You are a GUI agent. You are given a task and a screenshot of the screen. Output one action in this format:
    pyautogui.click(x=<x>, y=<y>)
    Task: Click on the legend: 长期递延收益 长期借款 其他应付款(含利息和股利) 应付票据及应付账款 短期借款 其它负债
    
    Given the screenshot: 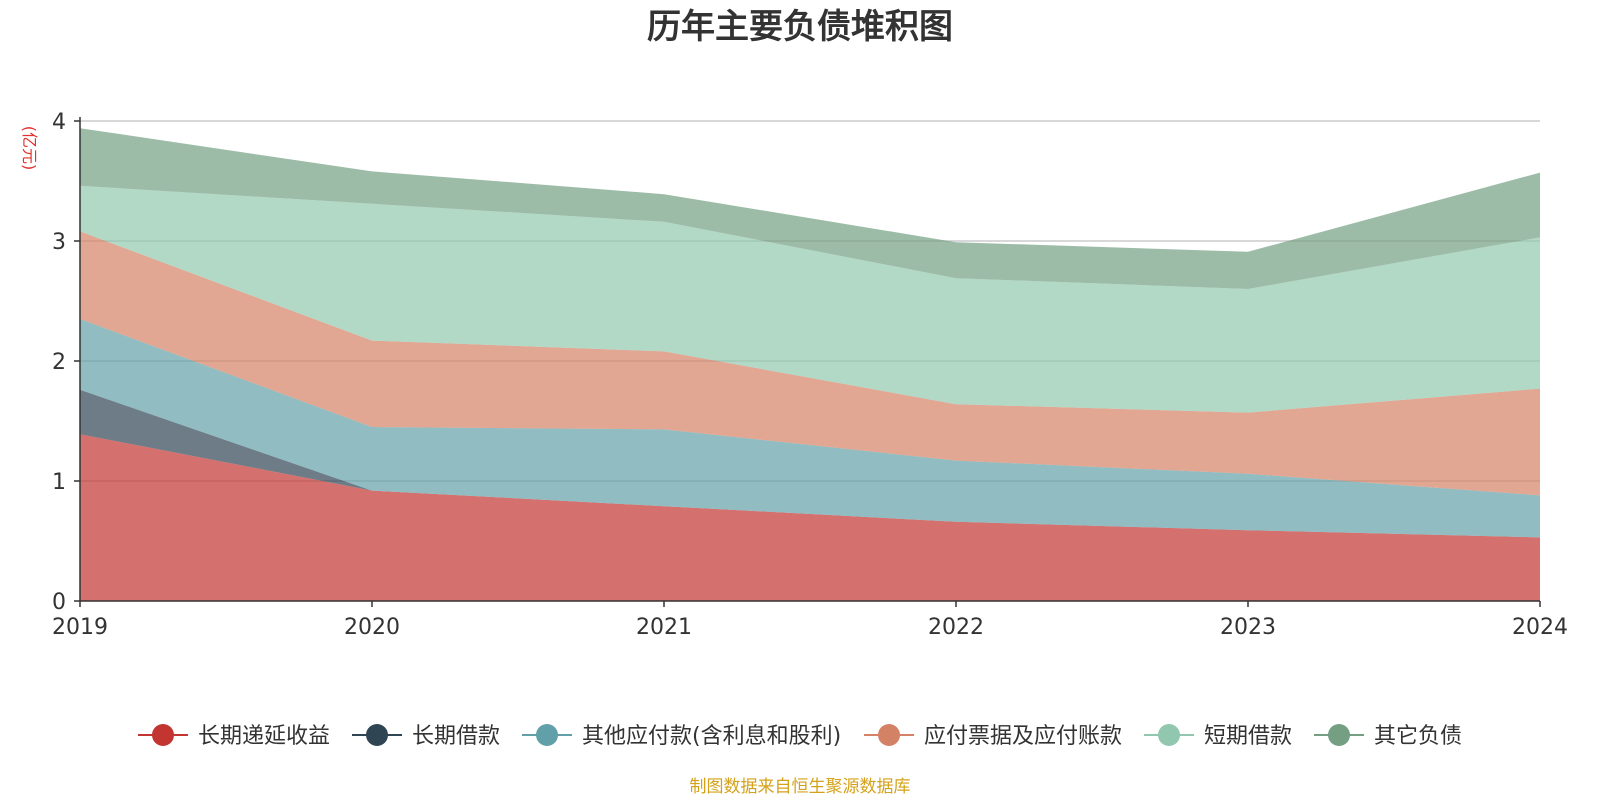 What is the action you would take?
    pyautogui.click(x=800, y=736)
    